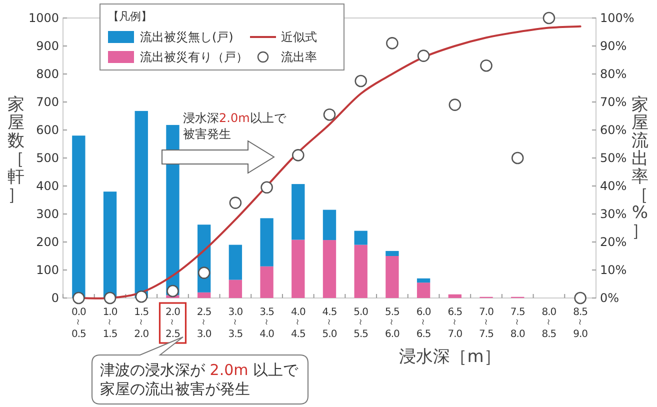 This screenshot has width=657, height=407. I want to click on y2-tick-label: 40%, so click(613, 186).